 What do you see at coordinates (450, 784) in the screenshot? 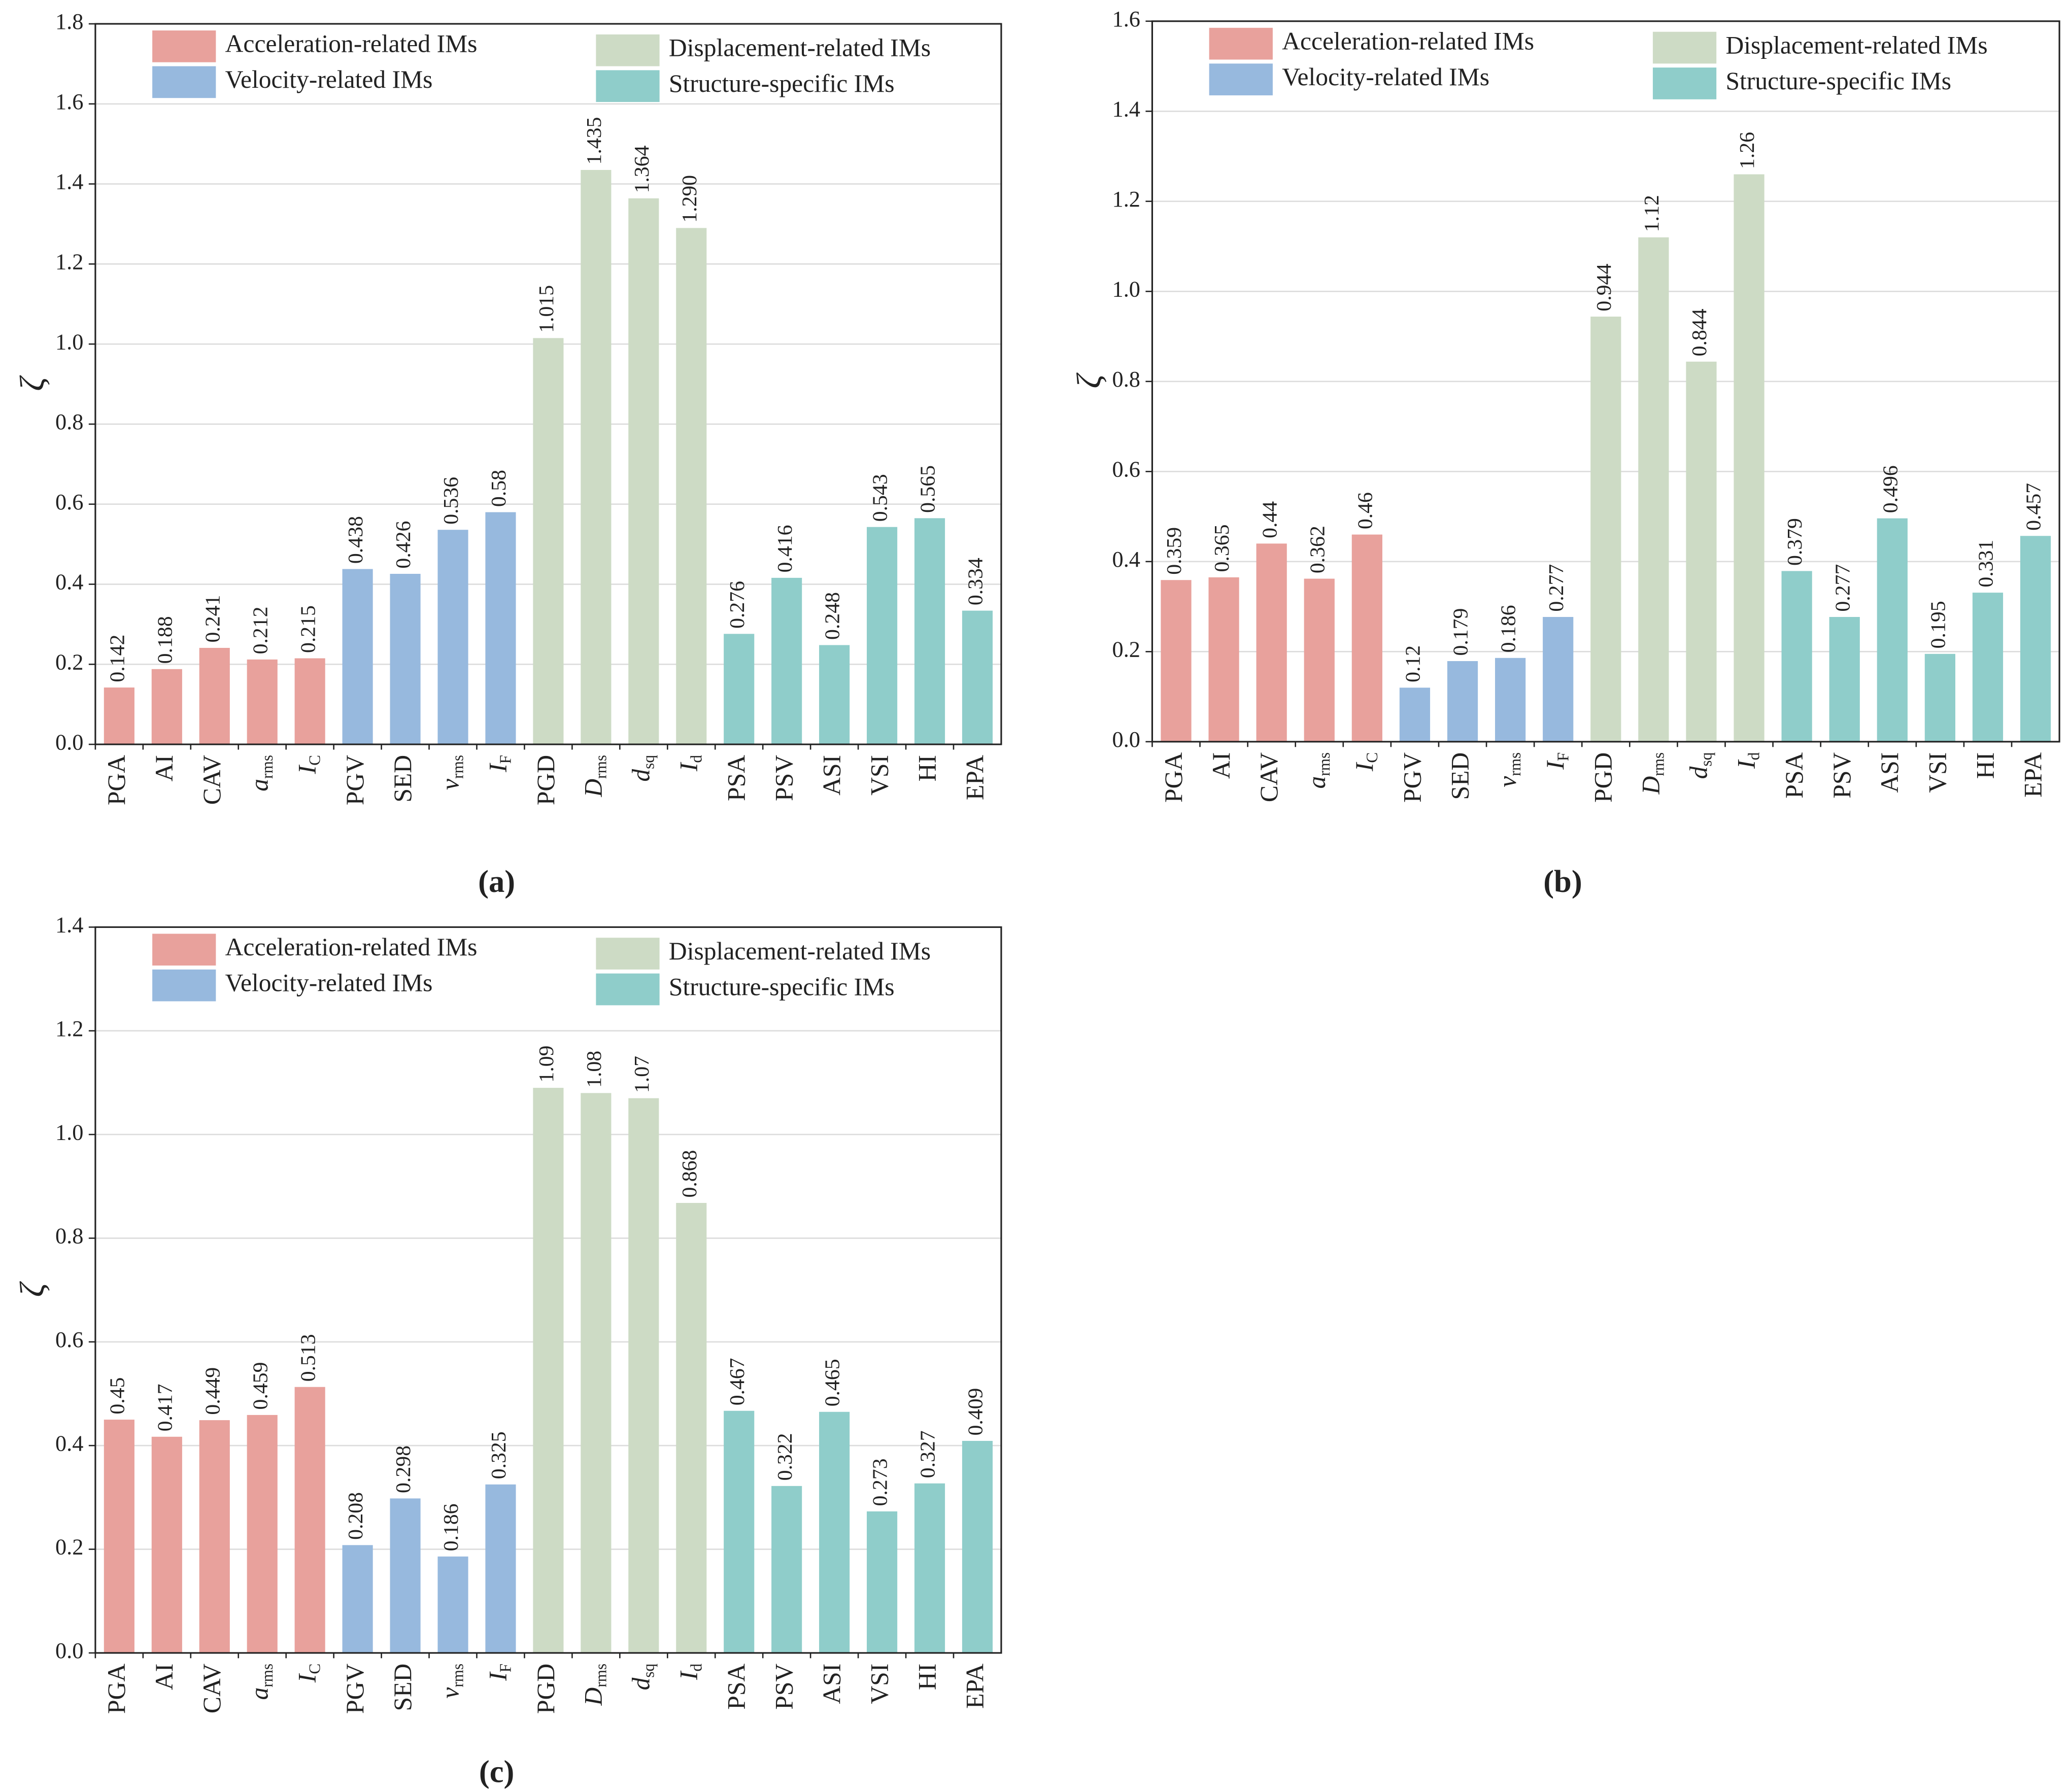
I see `x-tick-label-base: v` at bounding box center [450, 784].